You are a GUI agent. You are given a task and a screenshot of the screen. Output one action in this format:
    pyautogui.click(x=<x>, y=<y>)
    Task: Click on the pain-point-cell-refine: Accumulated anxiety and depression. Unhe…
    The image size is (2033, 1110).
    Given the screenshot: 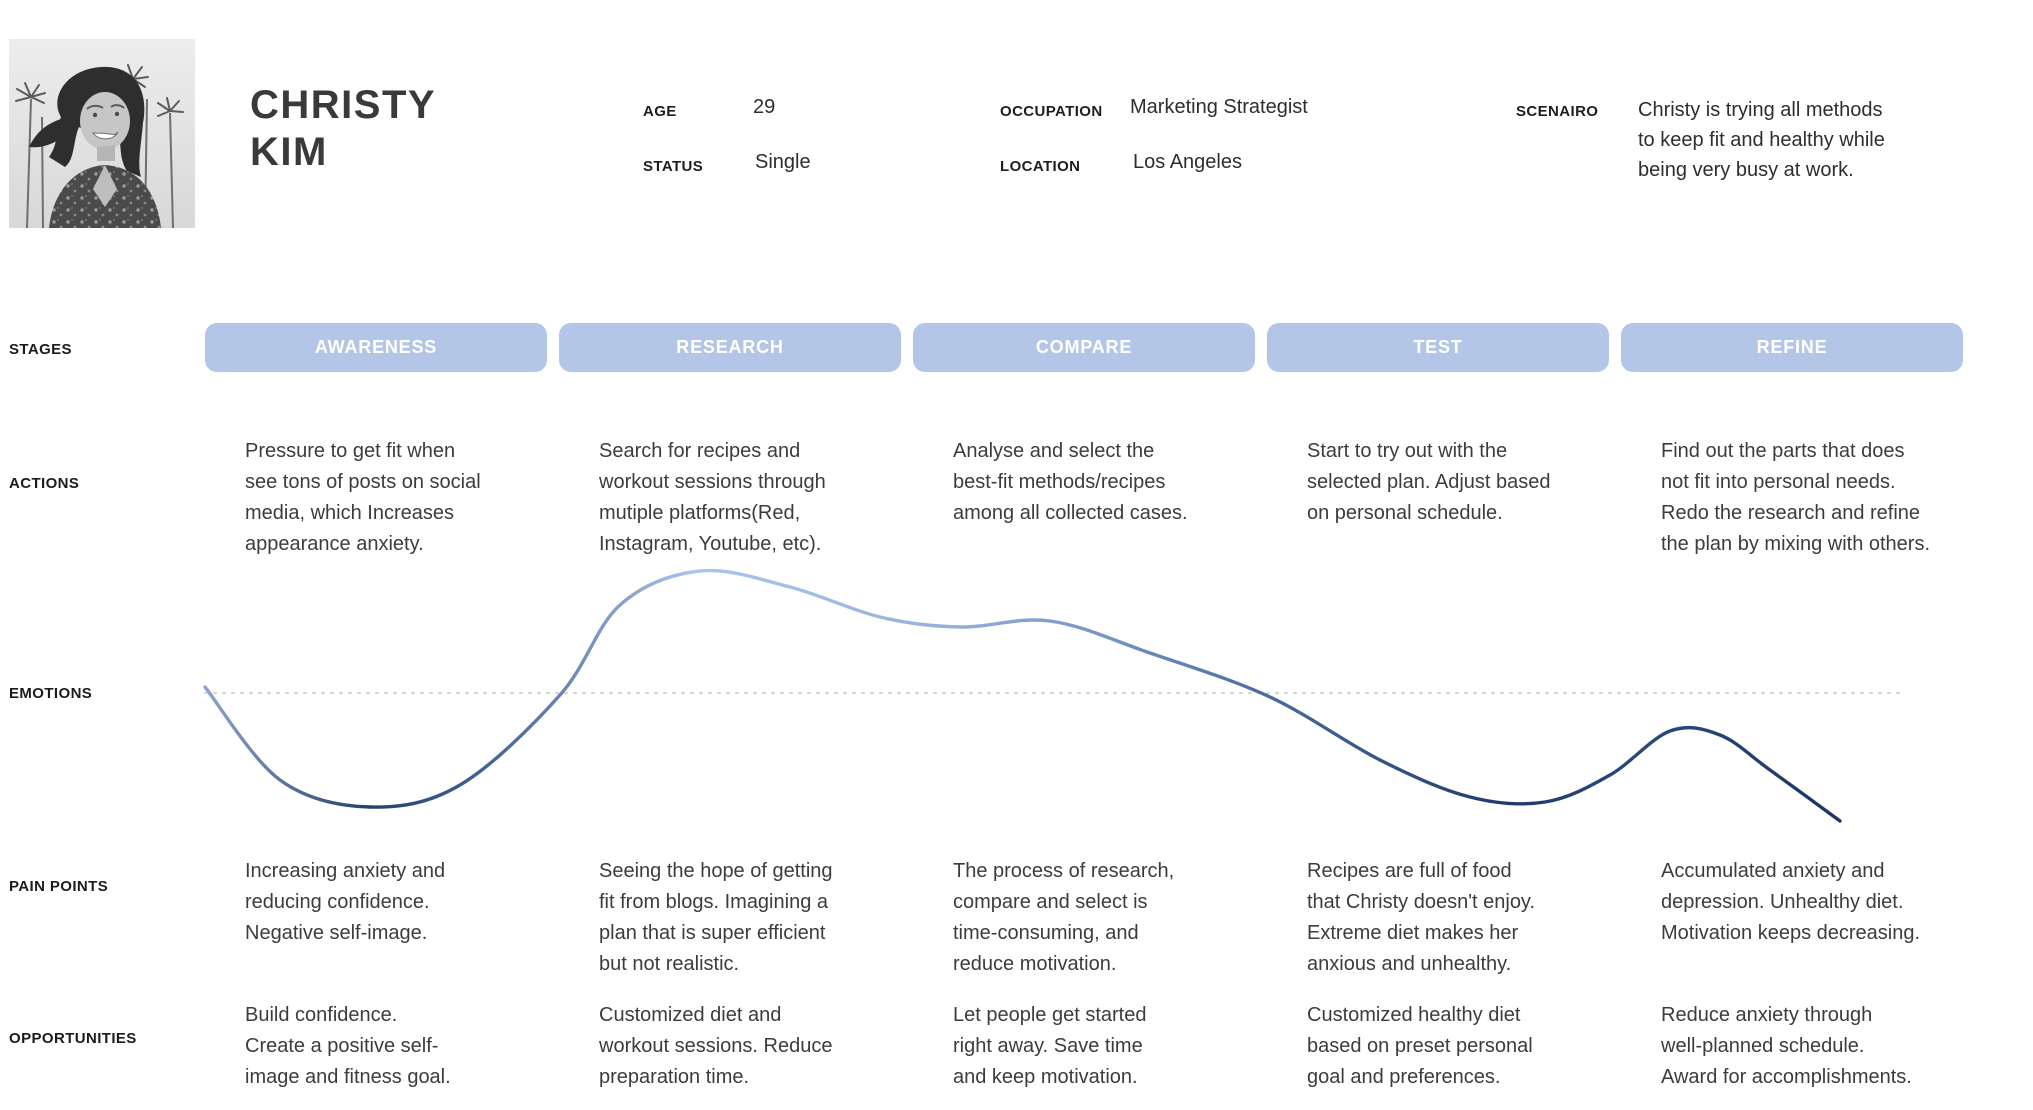 What is the action you would take?
    pyautogui.click(x=1791, y=902)
    